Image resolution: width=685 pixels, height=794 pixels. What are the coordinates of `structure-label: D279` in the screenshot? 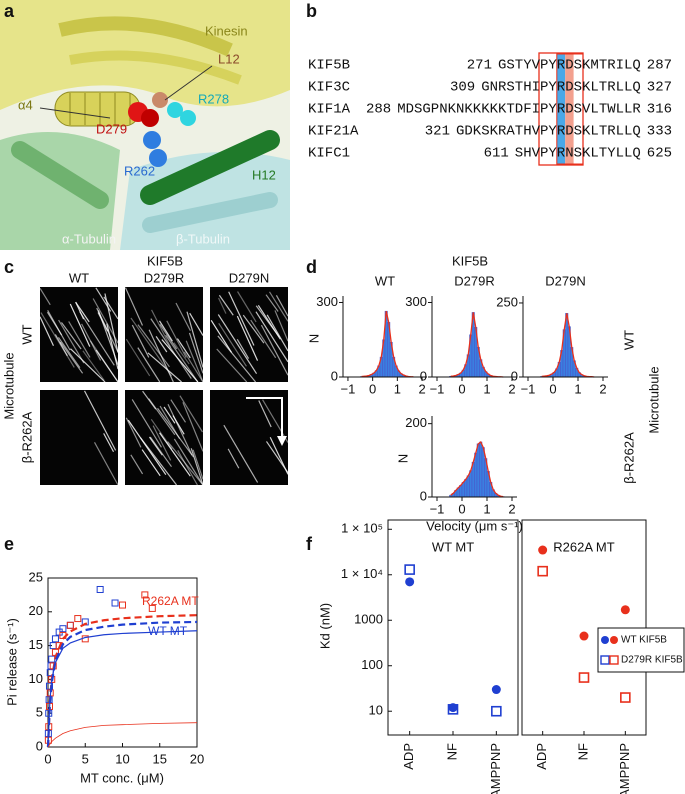 It's located at (111, 128).